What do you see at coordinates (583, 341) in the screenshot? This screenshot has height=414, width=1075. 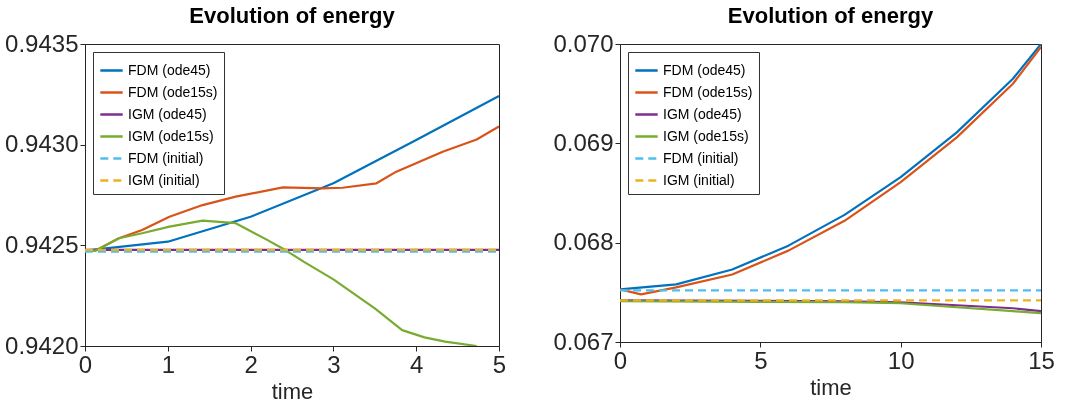 I see `y-tick-label: 0.067` at bounding box center [583, 341].